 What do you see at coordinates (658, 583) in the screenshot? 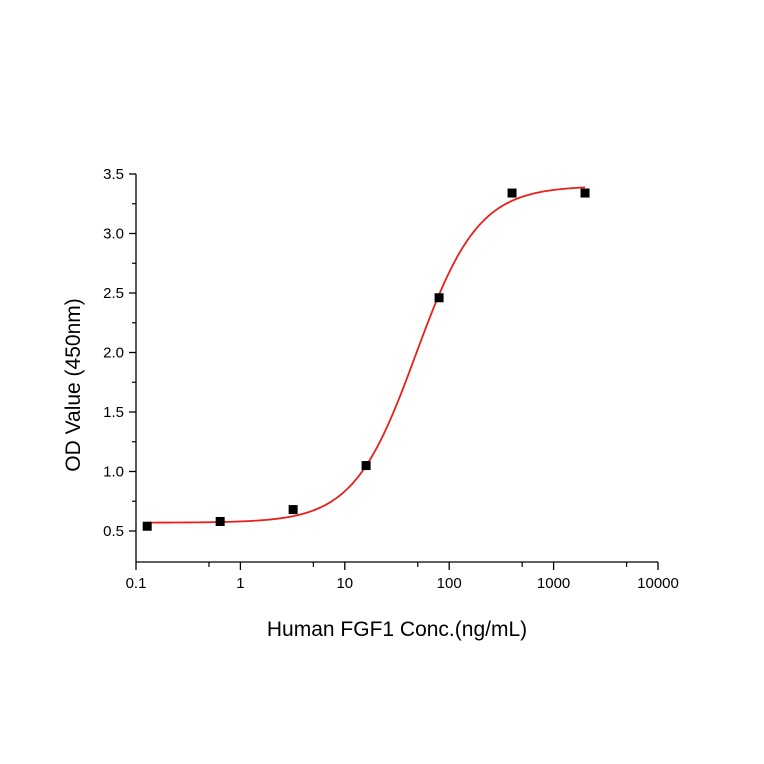
I see `x-tick-label: 10000` at bounding box center [658, 583].